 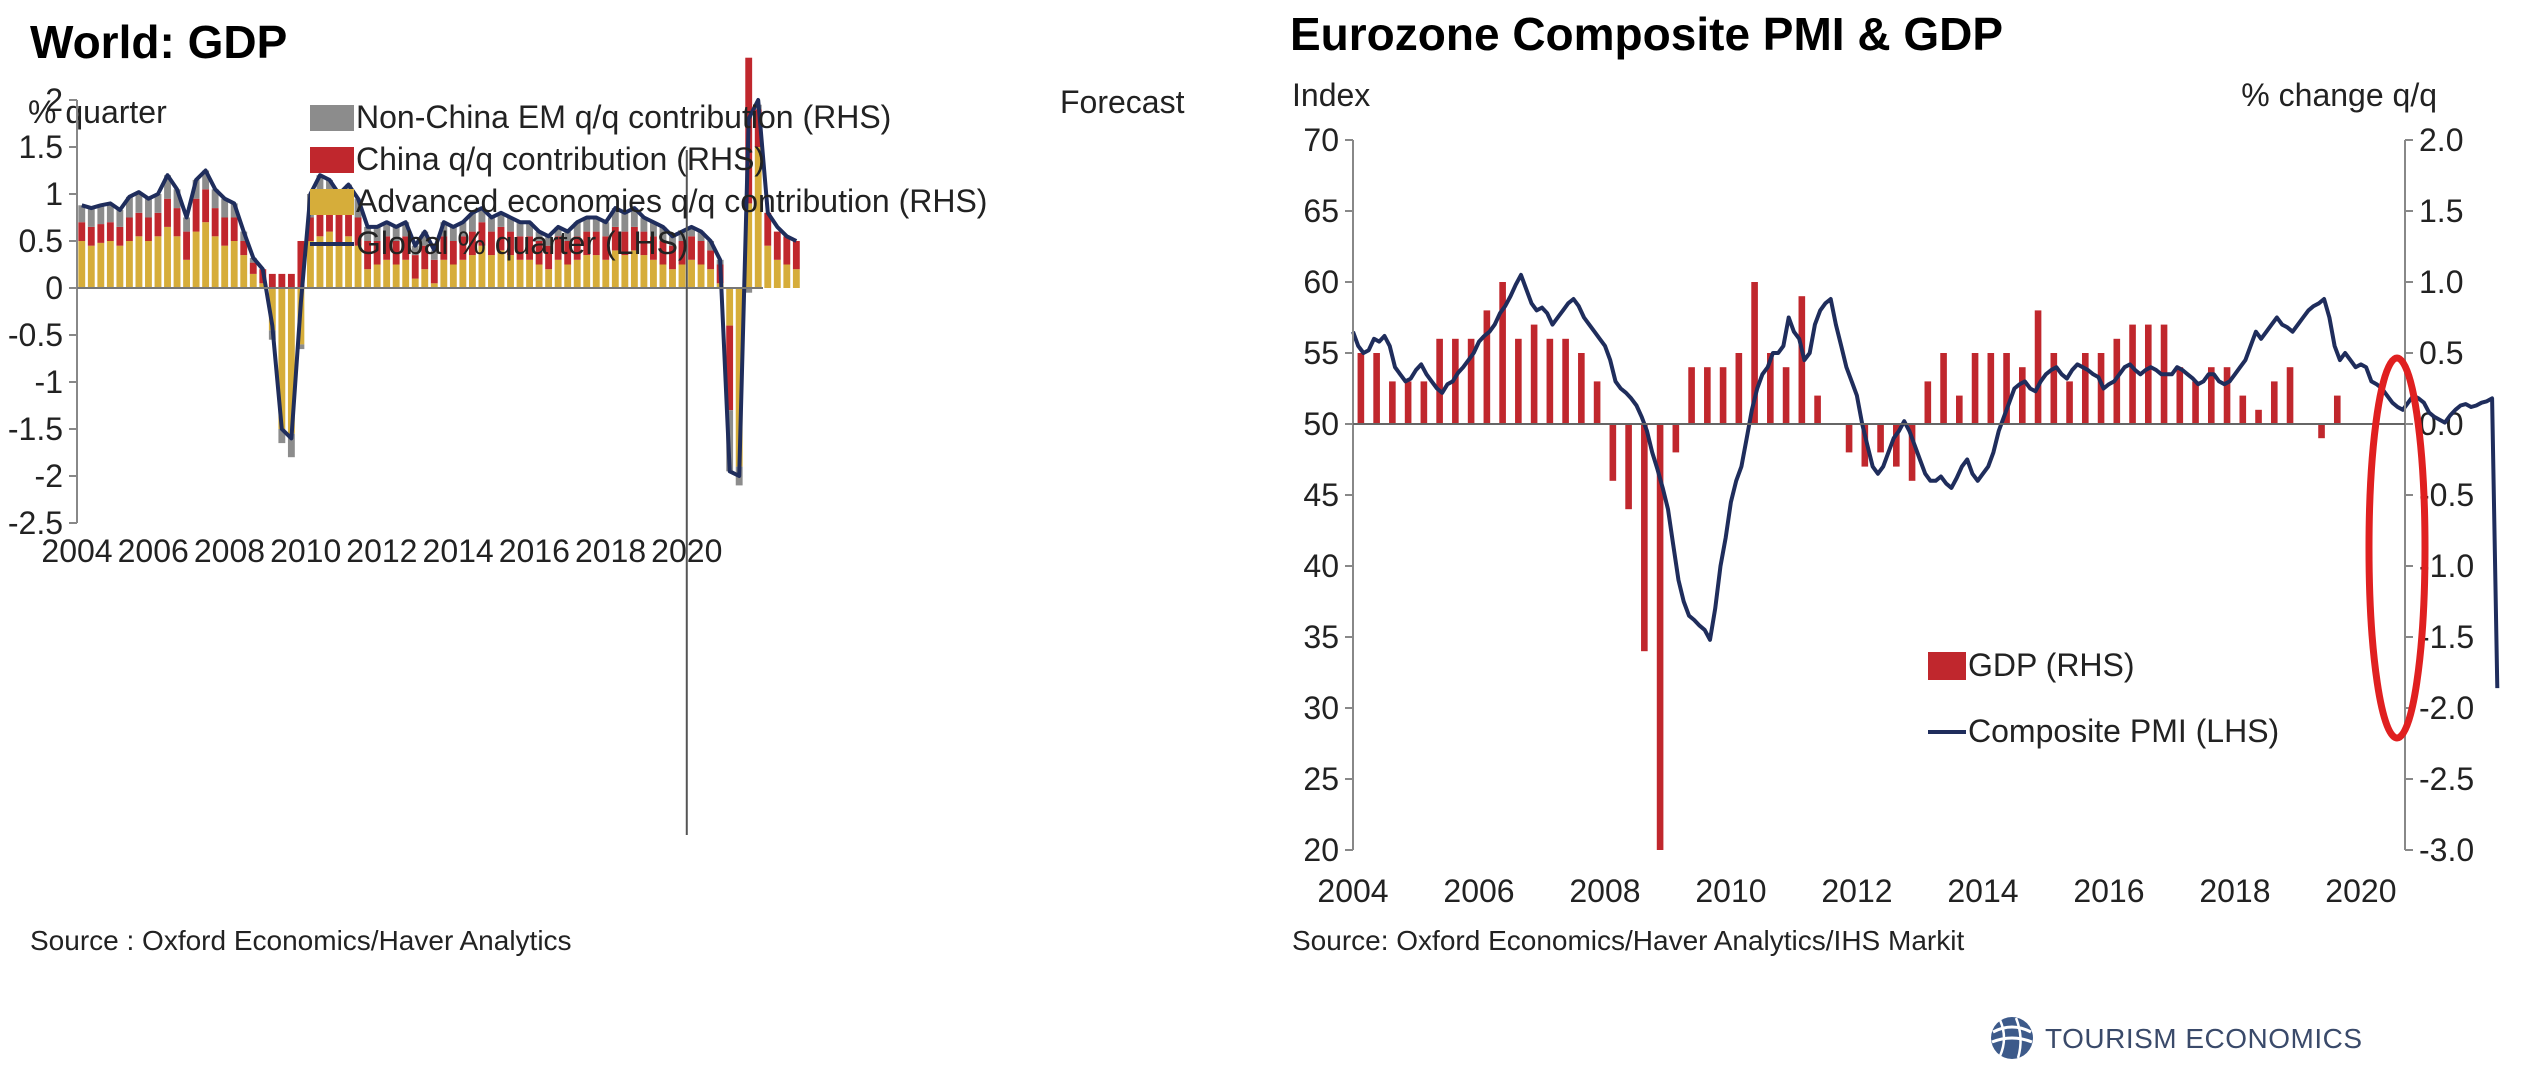 I want to click on right-x-ticks: 2004 2006 2008 2010 2012 2014 2016 2018 2020, so click(x=1856, y=891).